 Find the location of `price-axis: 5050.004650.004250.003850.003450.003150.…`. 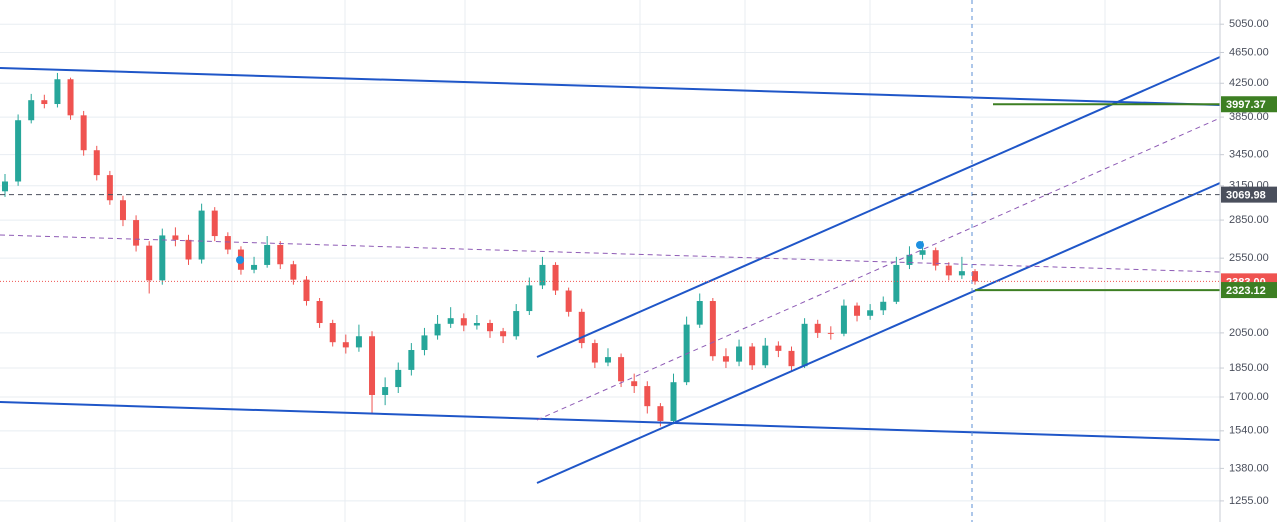

price-axis: 5050.004650.004250.003850.003450.003150.… is located at coordinates (1244, 262).